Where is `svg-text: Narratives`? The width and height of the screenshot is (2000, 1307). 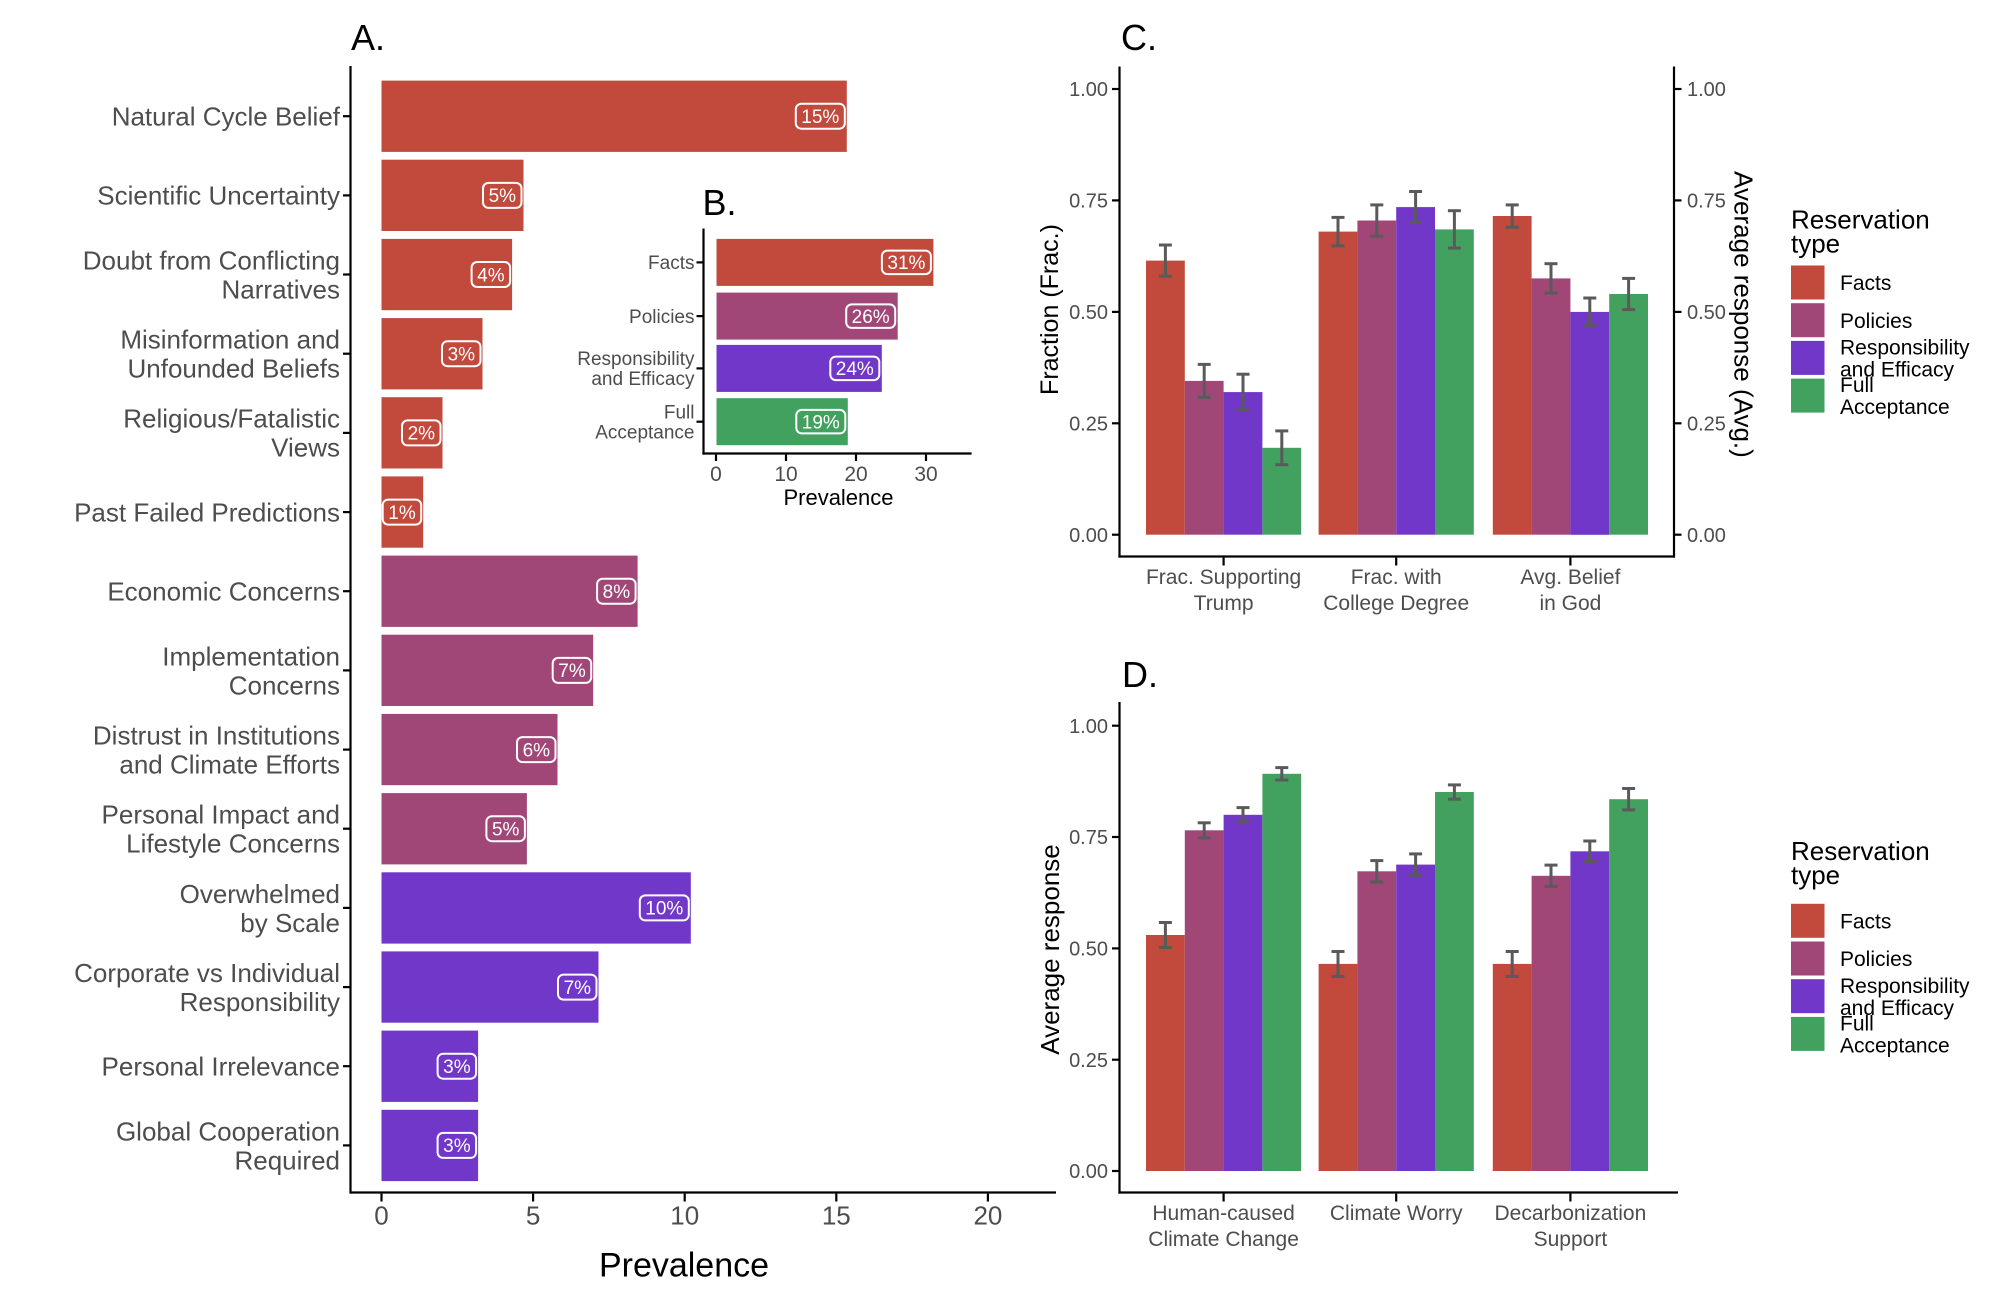
svg-text: Narratives is located at coordinates (281, 289).